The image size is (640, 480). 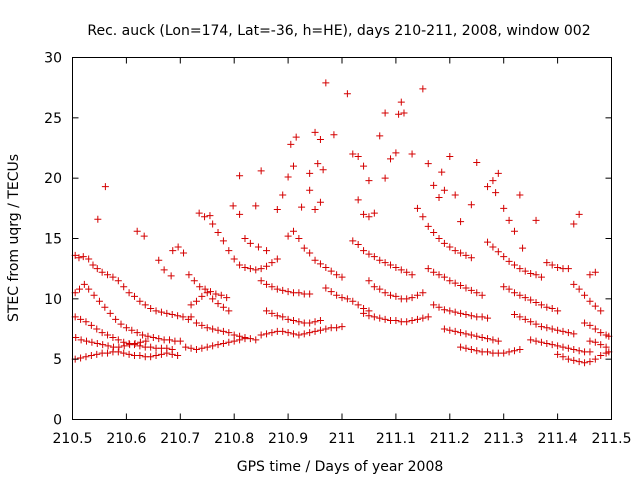 What do you see at coordinates (450, 439) in the screenshot?
I see `x-tick-label: 211.2` at bounding box center [450, 439].